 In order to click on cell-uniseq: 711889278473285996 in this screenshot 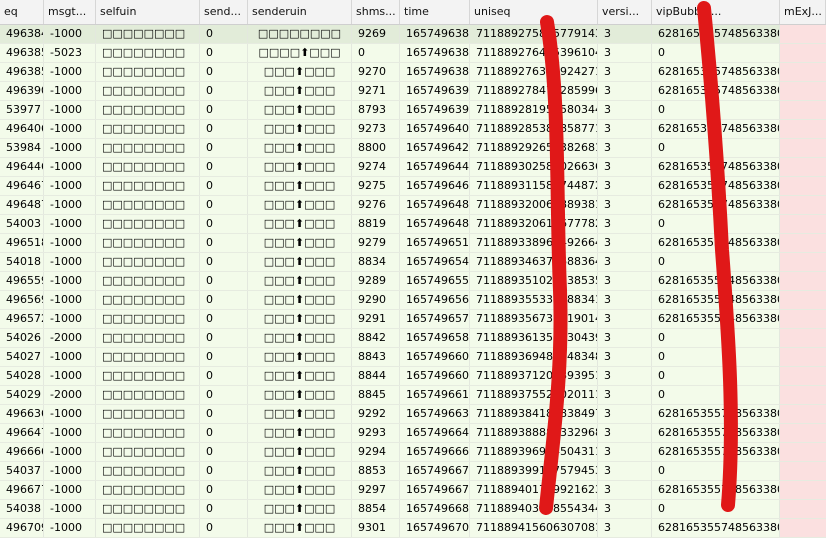, I will do `click(534, 91)`.